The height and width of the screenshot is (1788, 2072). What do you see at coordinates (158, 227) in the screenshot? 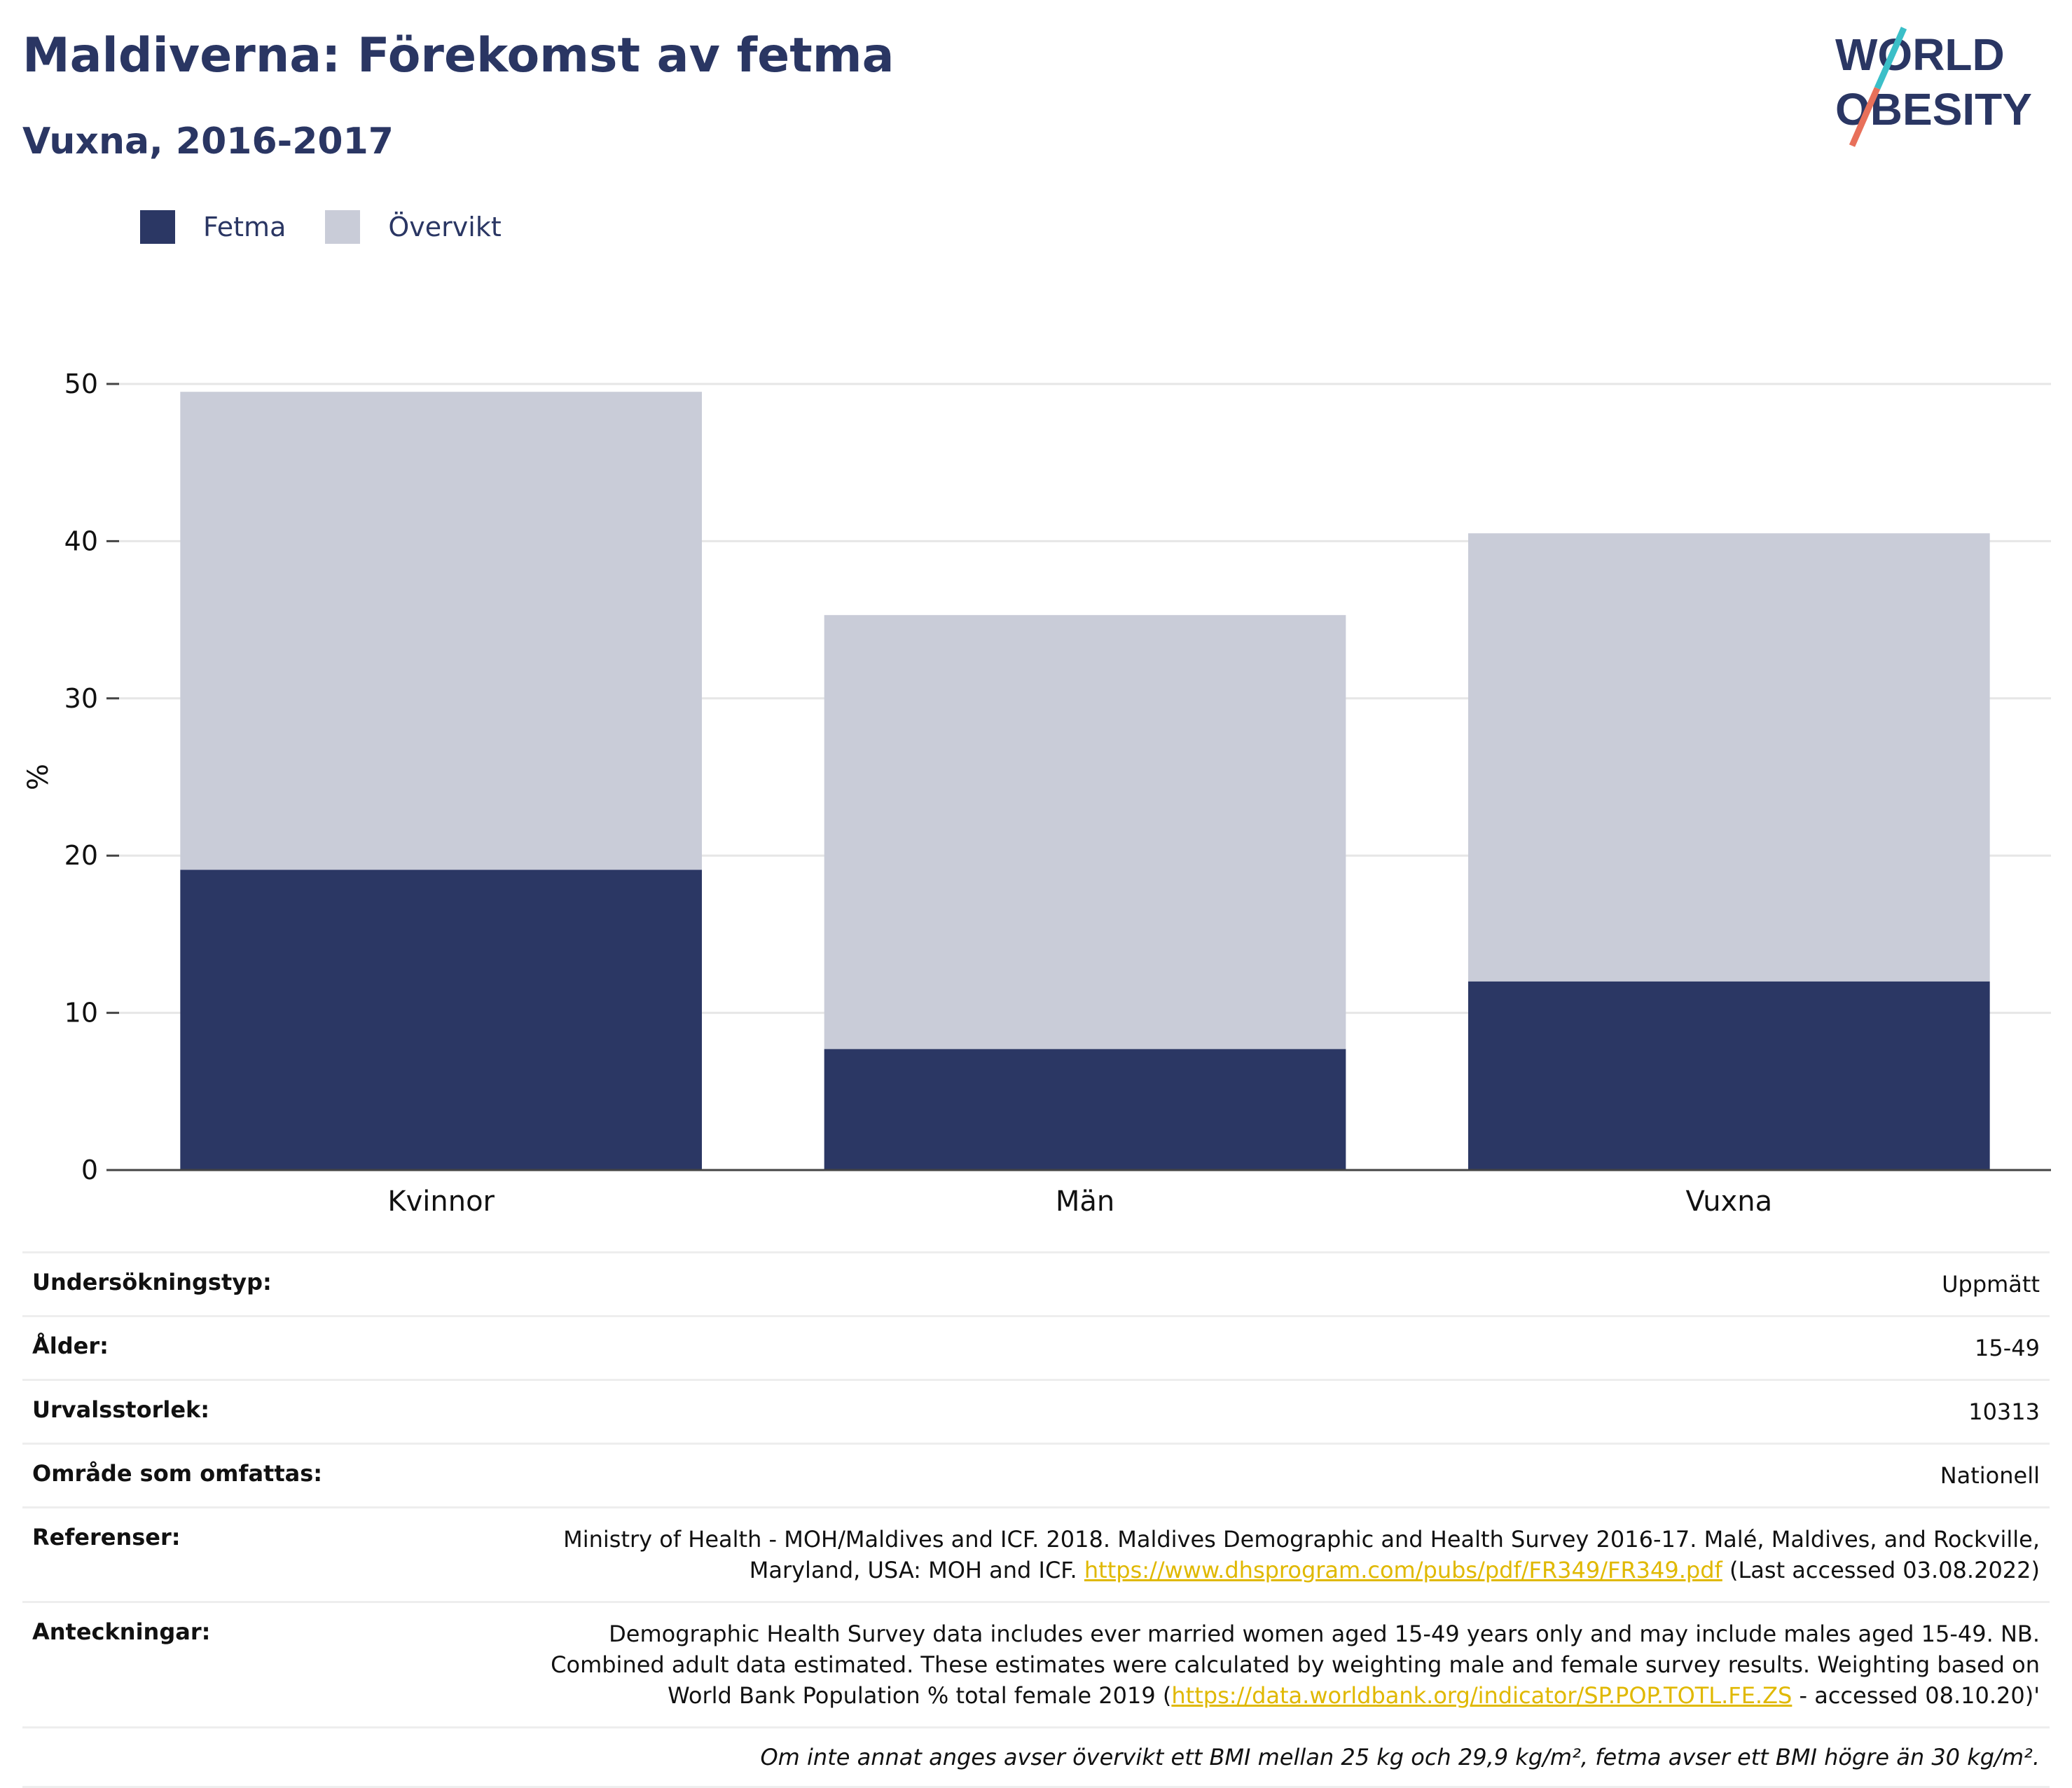
I see `legend-swatch-fetma` at bounding box center [158, 227].